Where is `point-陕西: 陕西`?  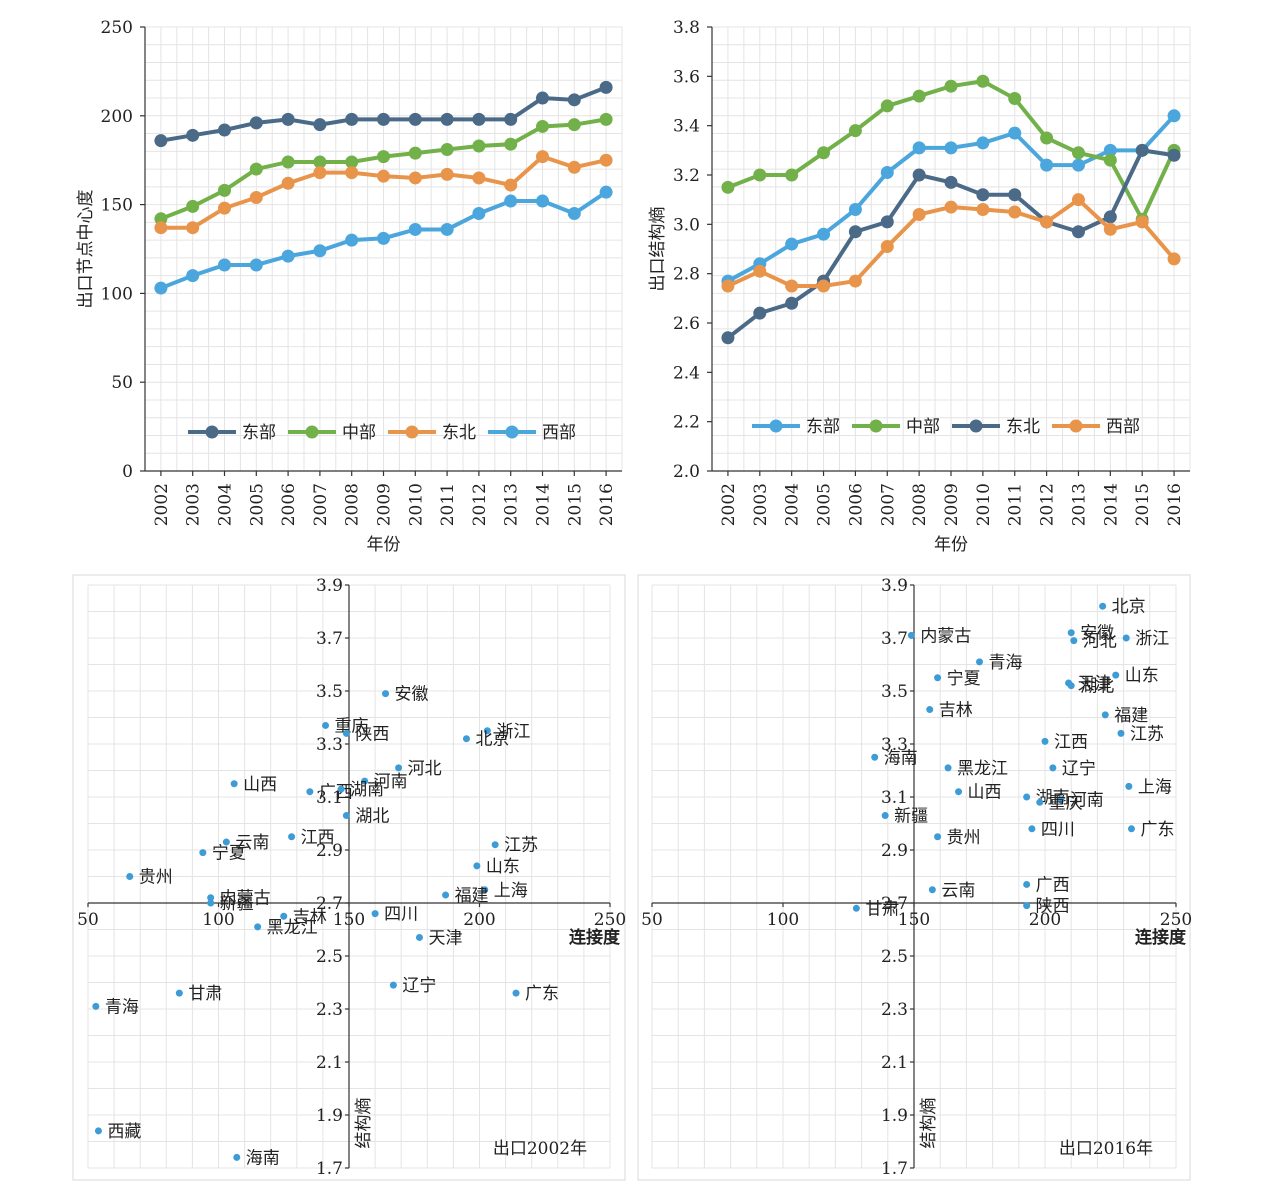
point-陕西: 陕西 is located at coordinates (365, 734).